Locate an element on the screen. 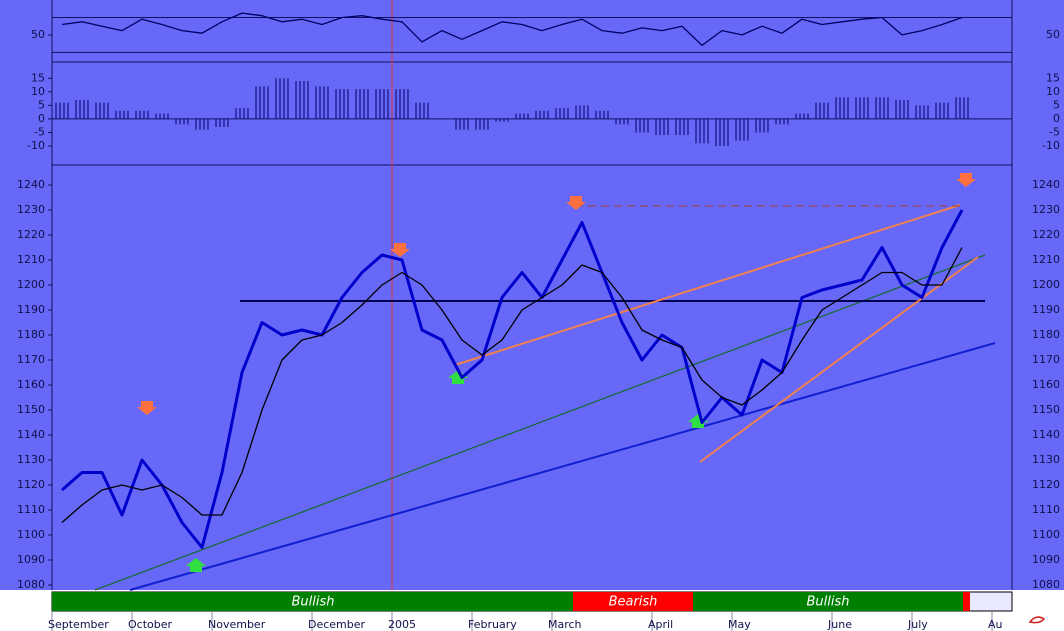 This screenshot has width=1064, height=631. x-tick-label: June is located at coordinates (839, 624).